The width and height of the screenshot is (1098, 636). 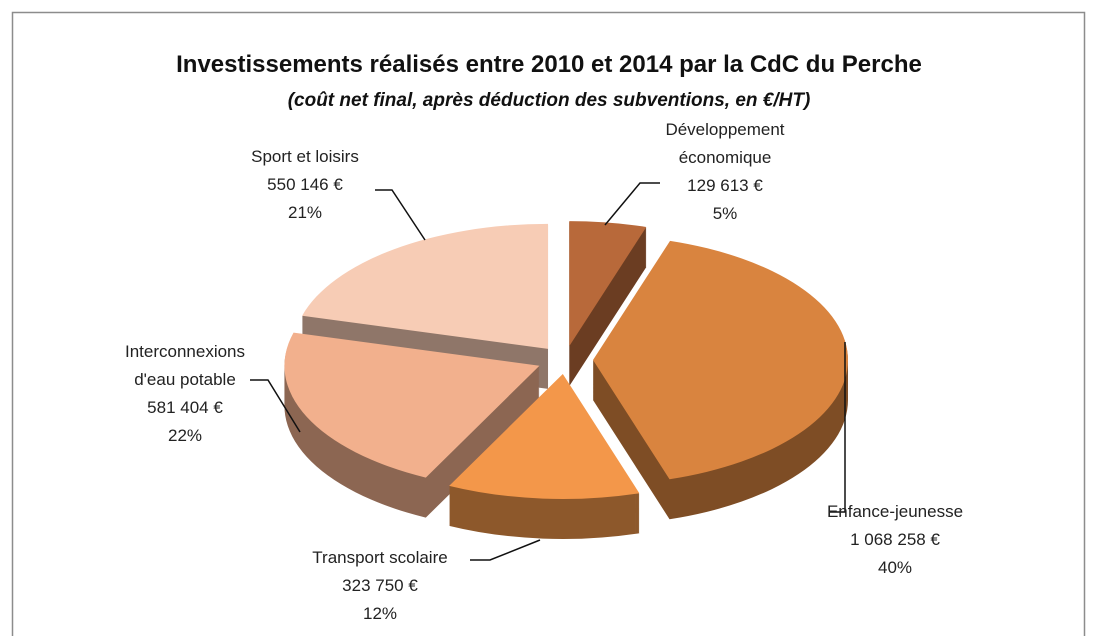 What do you see at coordinates (380, 557) in the screenshot?
I see `category-label: Transport scolaire` at bounding box center [380, 557].